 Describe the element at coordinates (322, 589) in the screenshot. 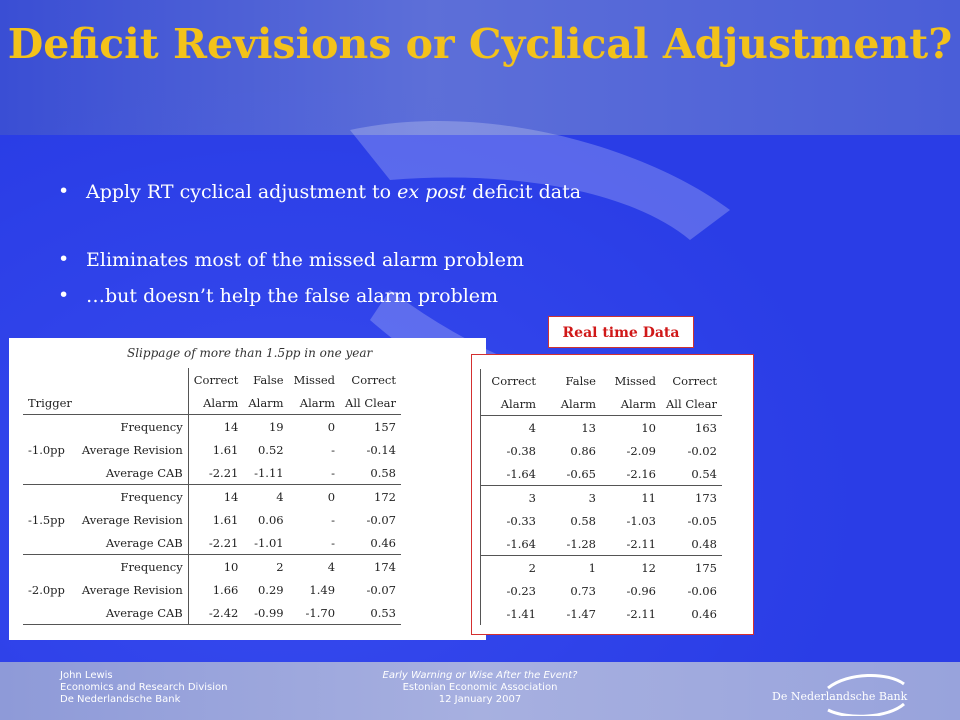

I see `table-cell: 1.49` at that location.